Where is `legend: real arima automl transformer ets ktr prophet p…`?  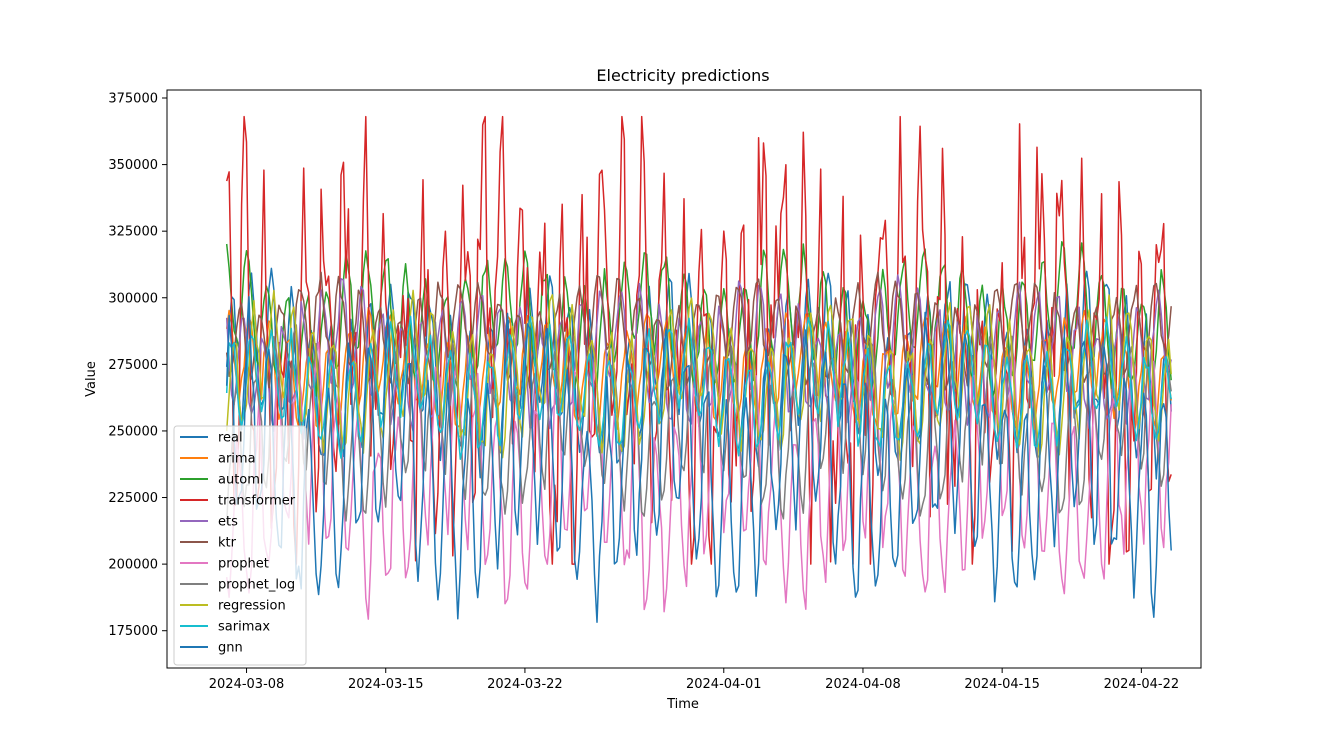 legend: real arima automl transformer ets ktr prophet p… is located at coordinates (240, 545).